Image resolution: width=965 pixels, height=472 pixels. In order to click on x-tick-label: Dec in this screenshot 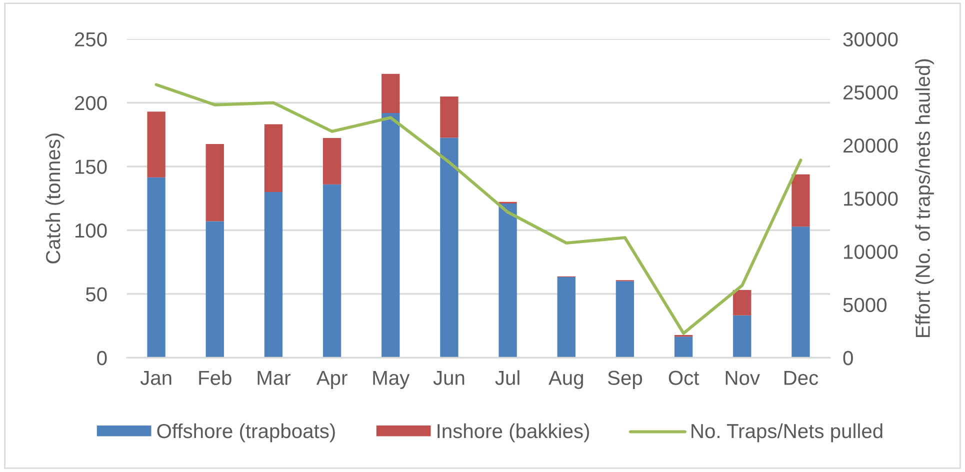, I will do `click(801, 377)`.